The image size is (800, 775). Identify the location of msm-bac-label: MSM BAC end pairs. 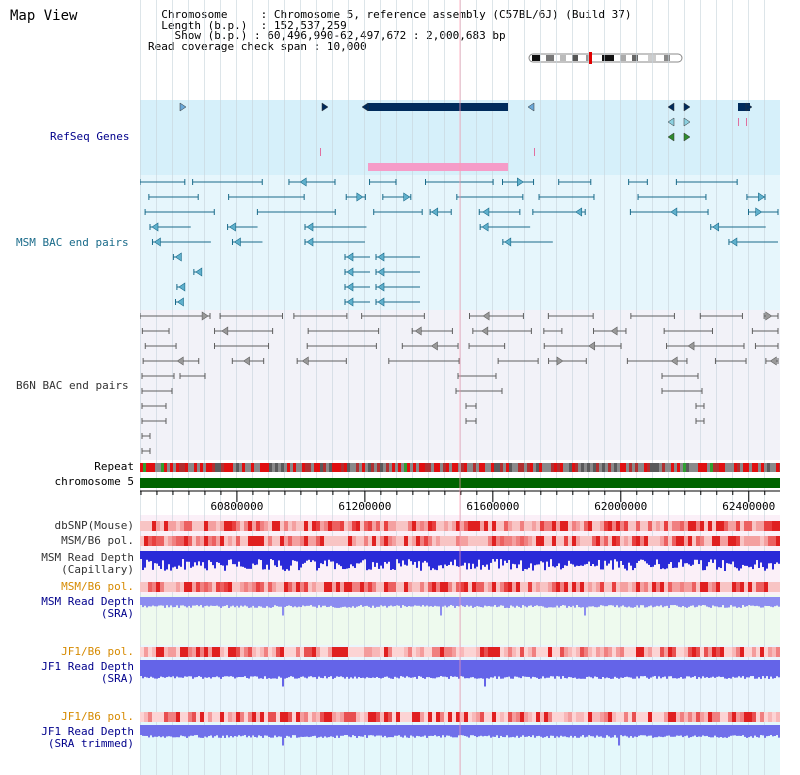
(72, 242).